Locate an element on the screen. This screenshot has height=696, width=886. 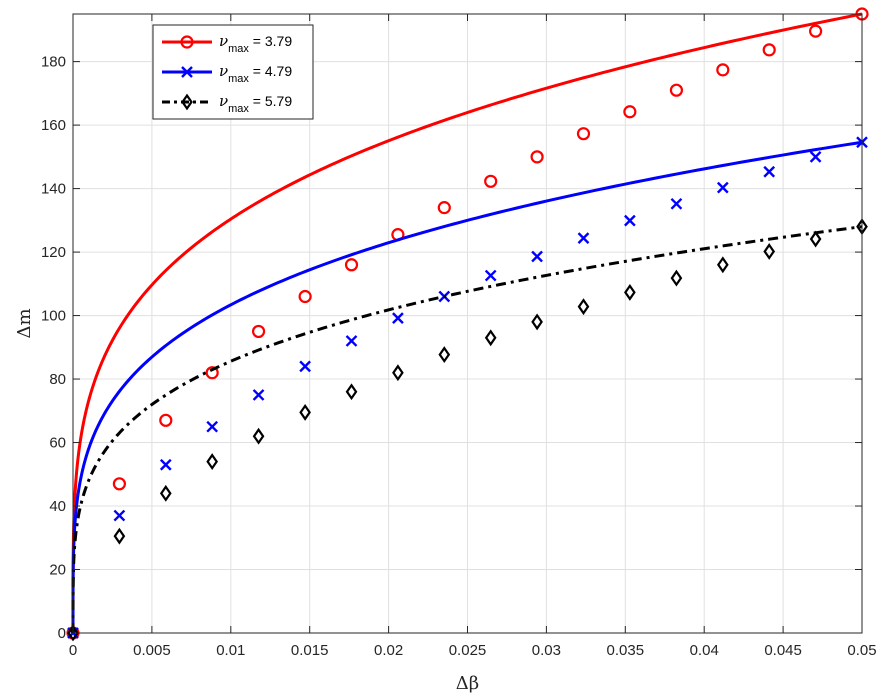
y-tick-label: 20 is located at coordinates (57, 570).